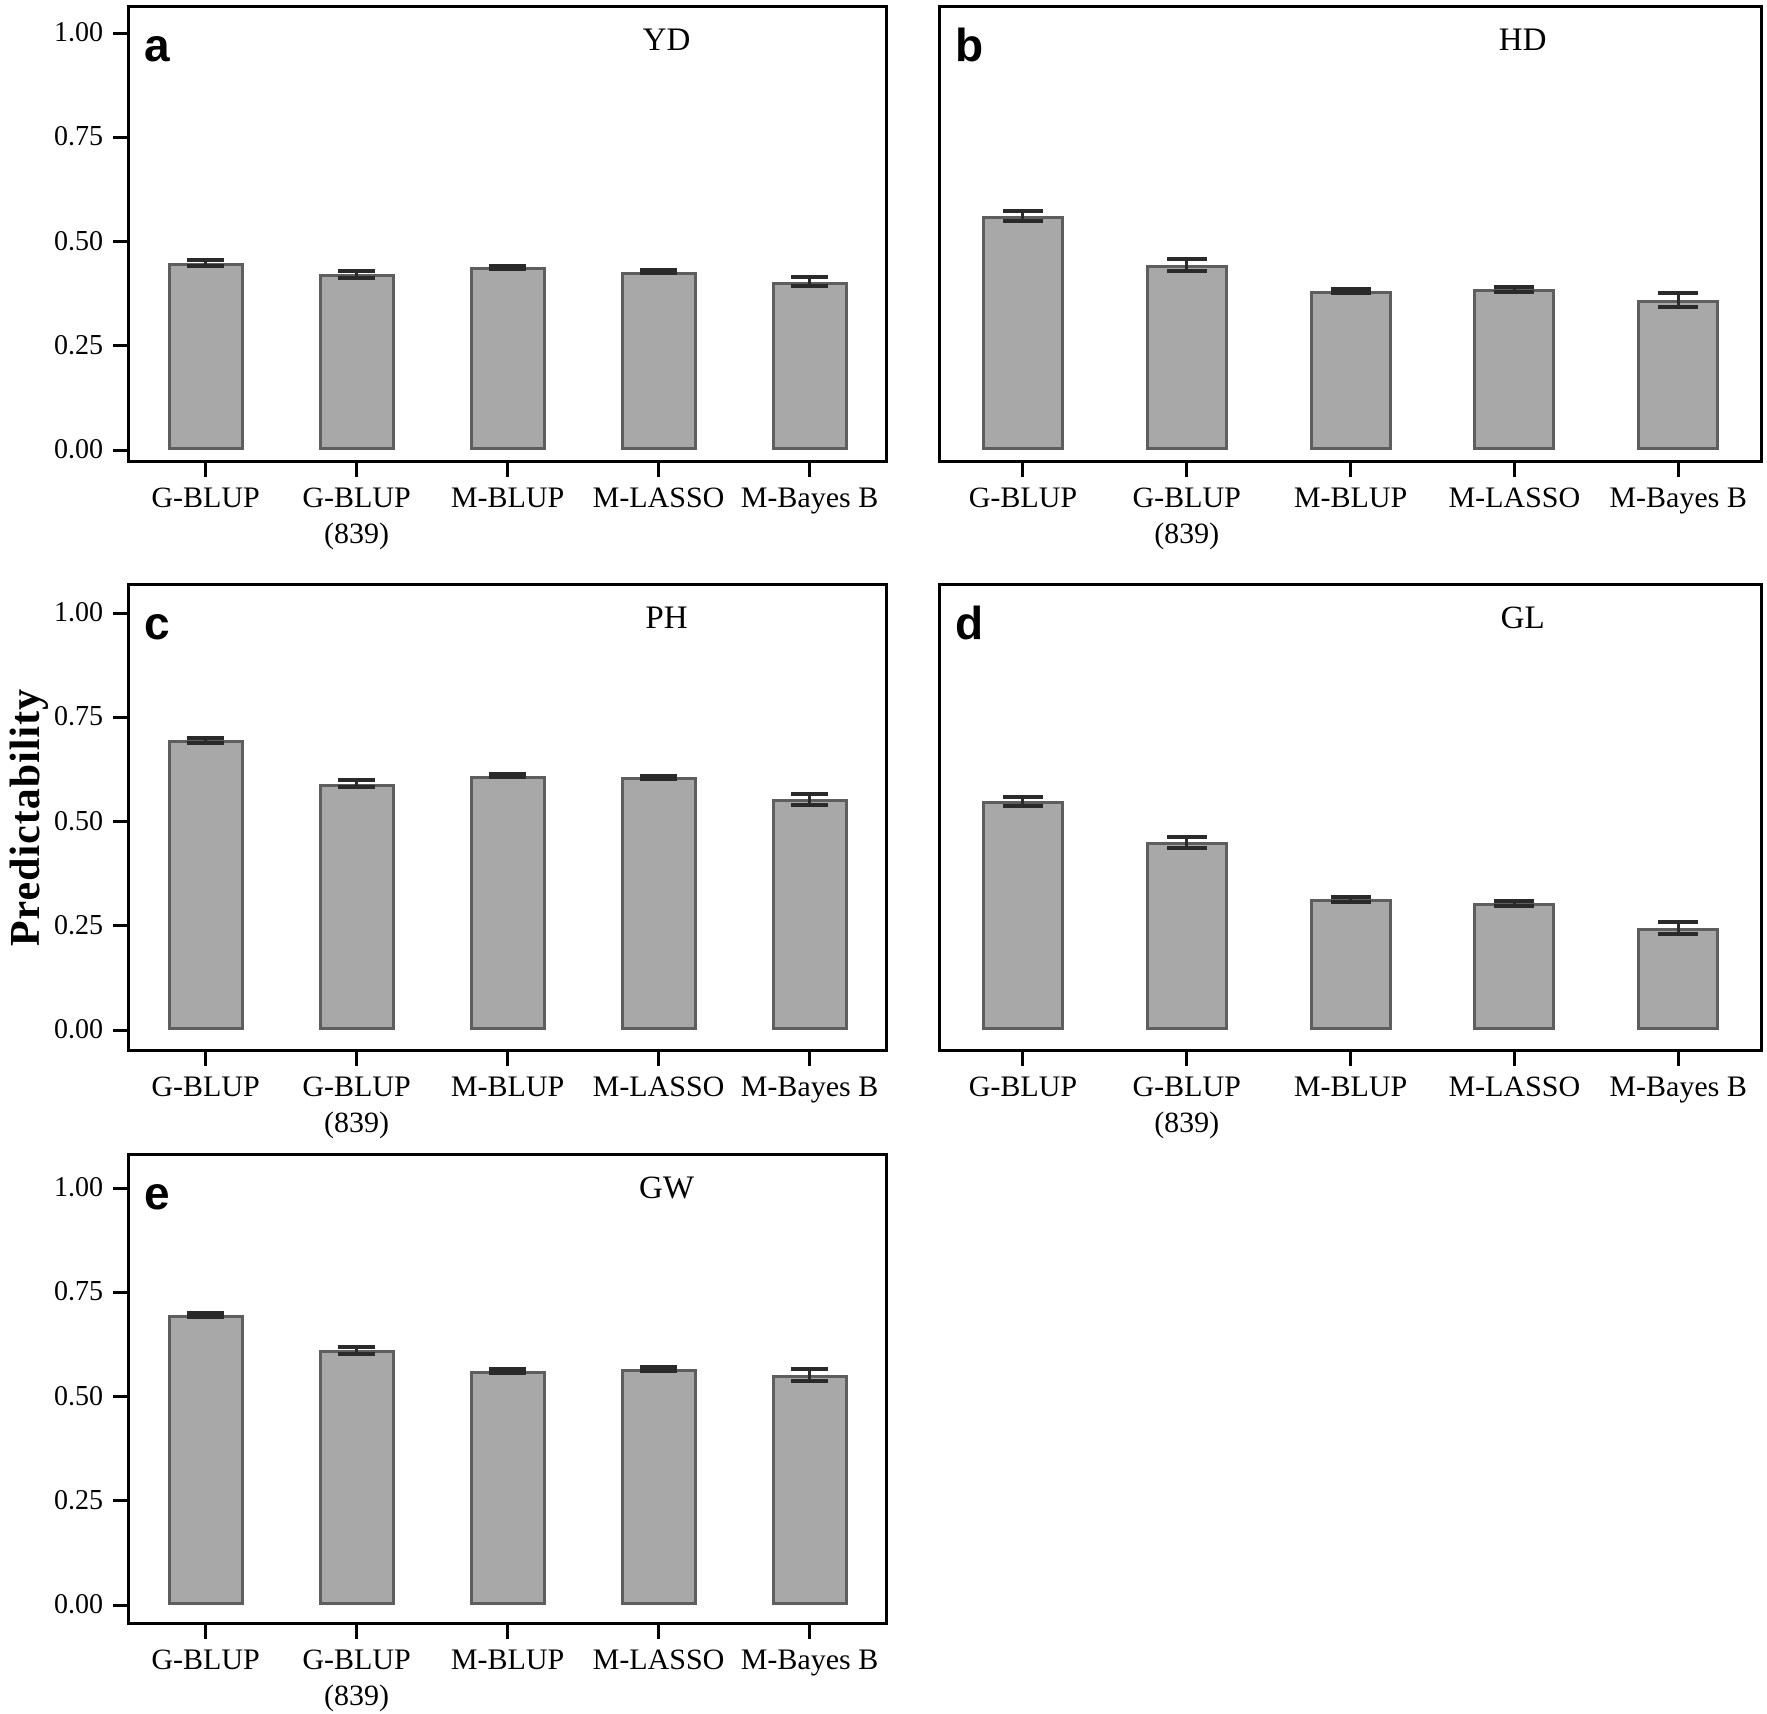 The height and width of the screenshot is (1714, 1767). Describe the element at coordinates (157, 1193) in the screenshot. I see `panel-letter-e: e` at that location.